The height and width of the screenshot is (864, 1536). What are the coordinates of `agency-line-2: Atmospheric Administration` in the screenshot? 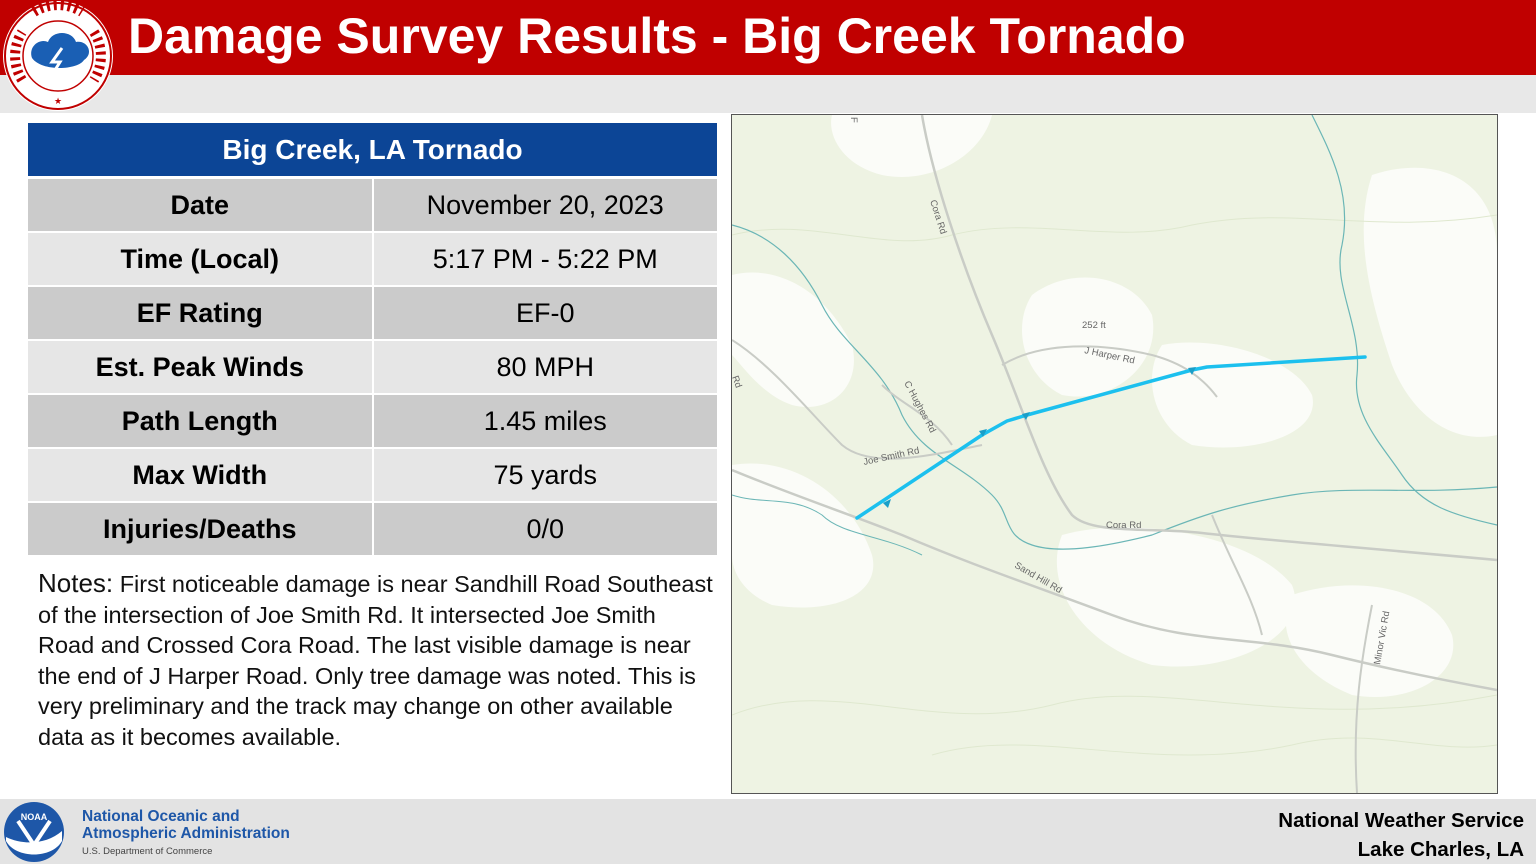 It's located at (186, 833).